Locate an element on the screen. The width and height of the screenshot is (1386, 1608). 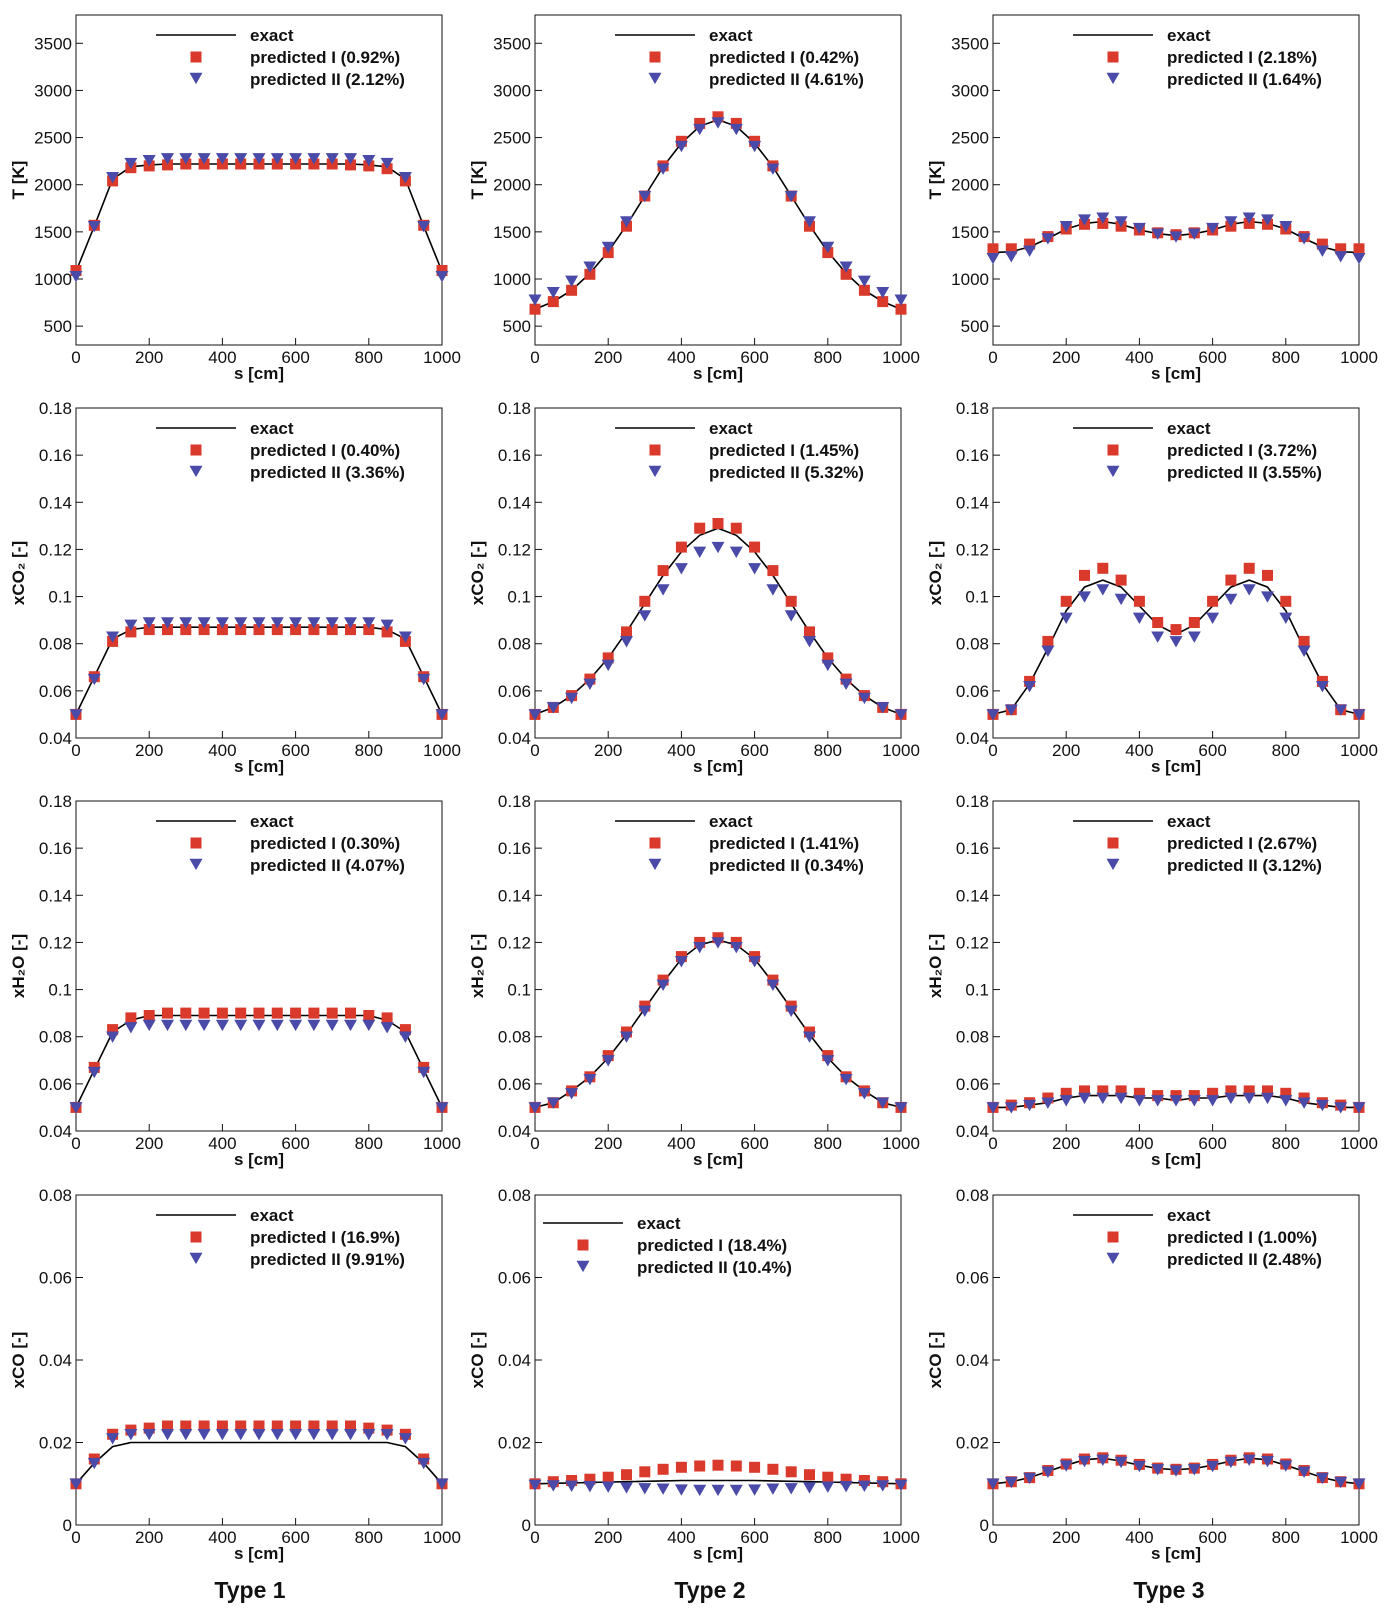
y-axis-label: xH₂O [-] is located at coordinates (477, 966).